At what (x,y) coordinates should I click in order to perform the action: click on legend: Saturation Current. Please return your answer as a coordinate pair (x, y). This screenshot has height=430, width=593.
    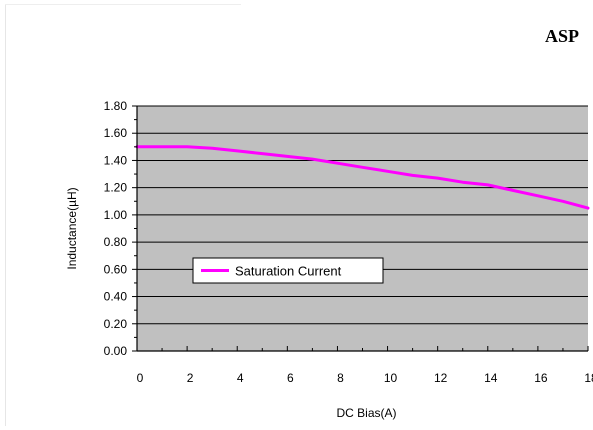
    Looking at the image, I should click on (288, 270).